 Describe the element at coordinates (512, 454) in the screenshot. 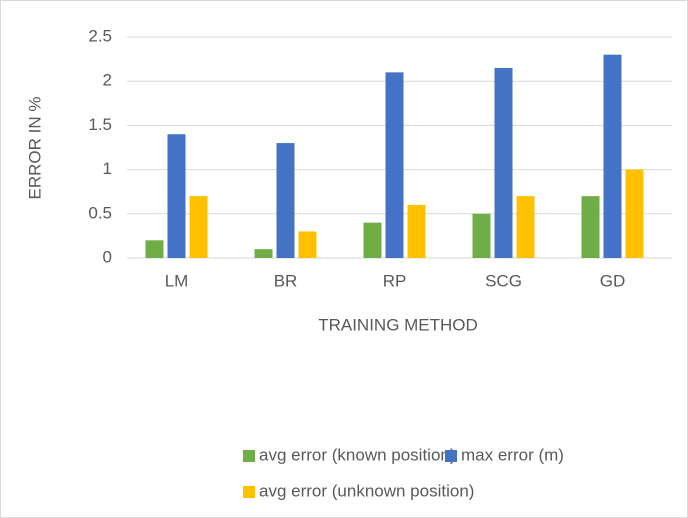

I see `legend-label: max error (m)` at that location.